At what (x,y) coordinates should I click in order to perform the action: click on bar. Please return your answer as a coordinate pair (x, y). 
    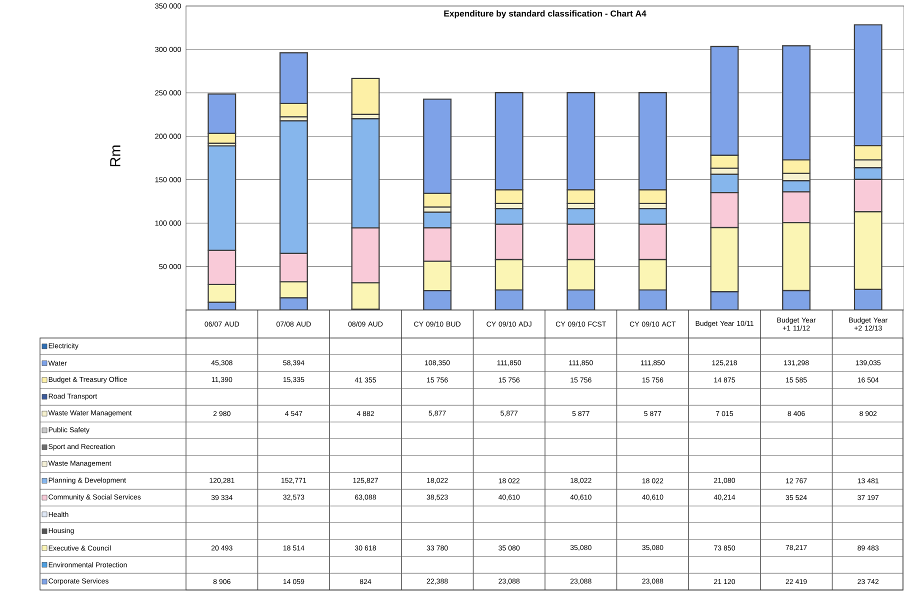
    Looking at the image, I should click on (365, 96).